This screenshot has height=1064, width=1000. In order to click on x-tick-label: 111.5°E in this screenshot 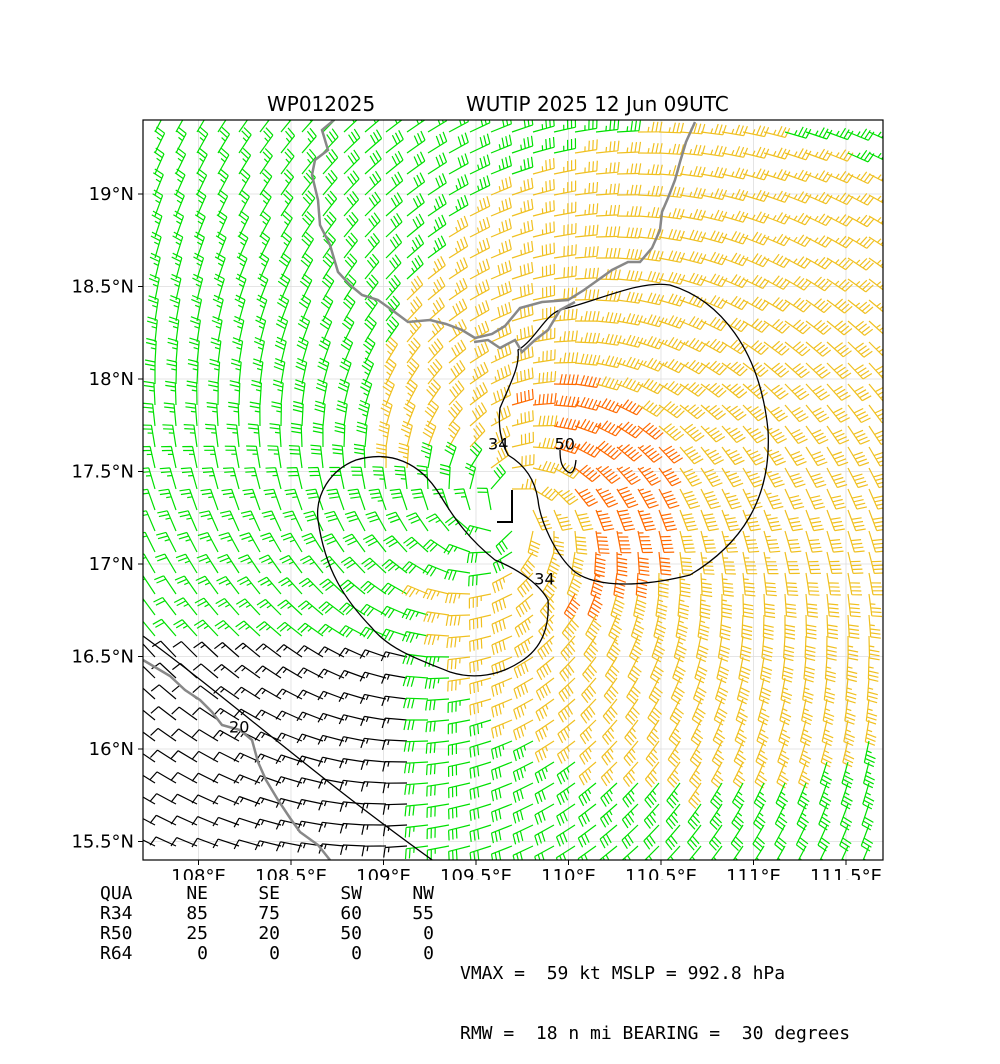, I will do `click(846, 873)`.